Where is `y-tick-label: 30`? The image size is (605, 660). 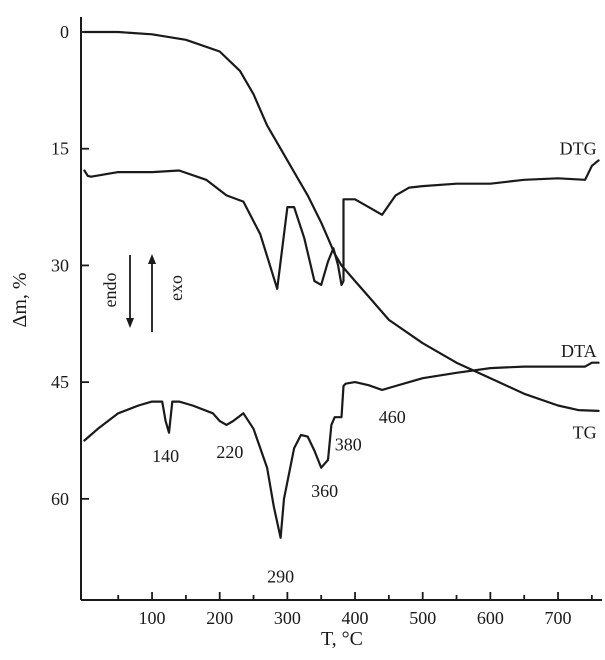 y-tick-label: 30 is located at coordinates (60, 265).